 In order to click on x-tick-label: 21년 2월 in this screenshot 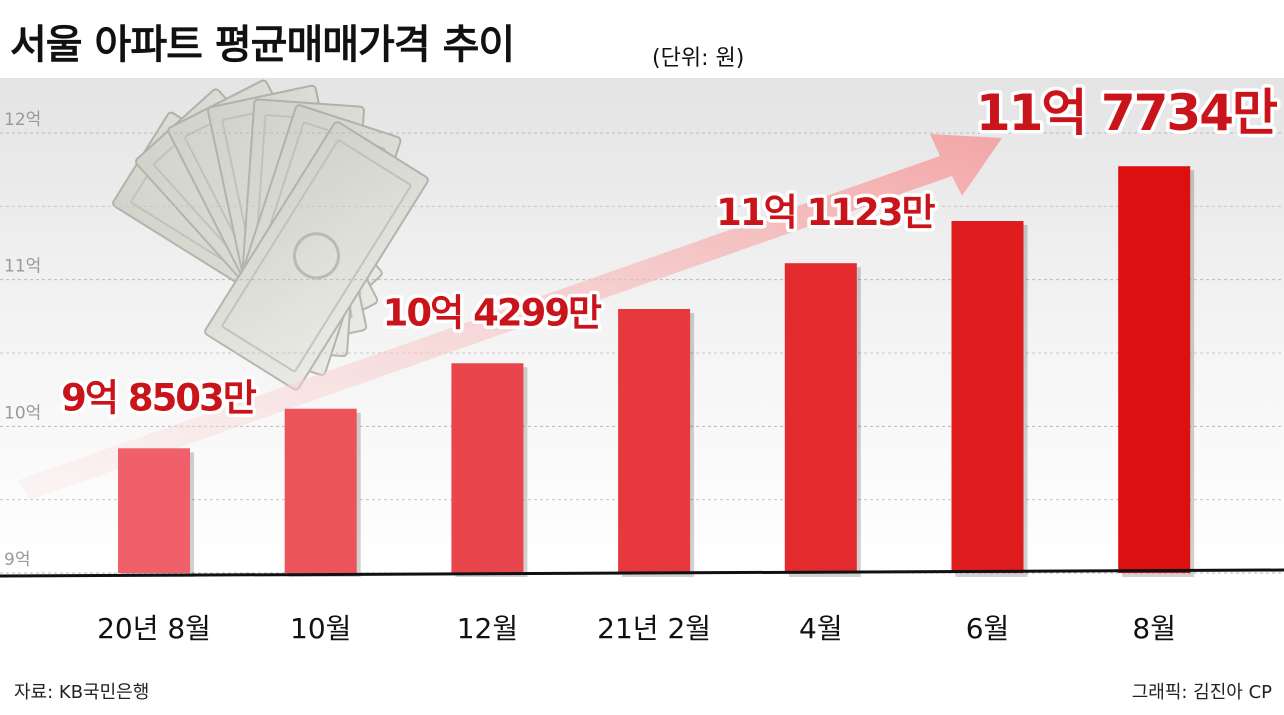, I will do `click(654, 628)`.